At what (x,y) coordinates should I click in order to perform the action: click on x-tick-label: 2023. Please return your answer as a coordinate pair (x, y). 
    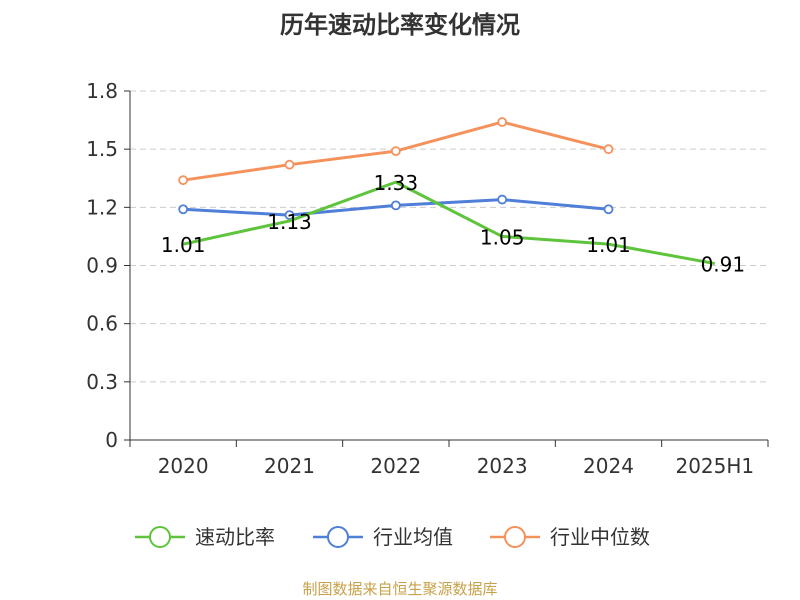
    Looking at the image, I should click on (502, 466).